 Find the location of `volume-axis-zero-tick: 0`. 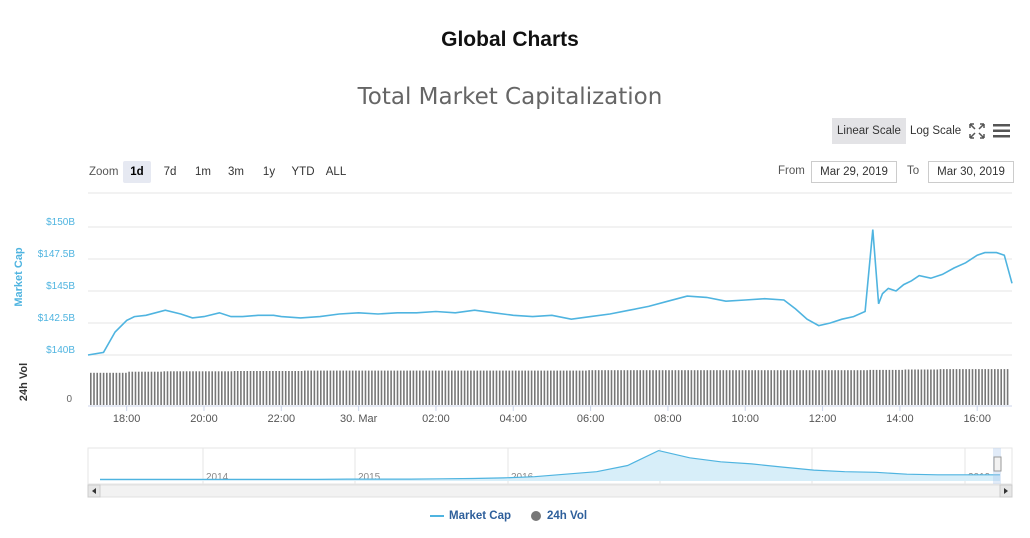

volume-axis-zero-tick: 0 is located at coordinates (69, 399).